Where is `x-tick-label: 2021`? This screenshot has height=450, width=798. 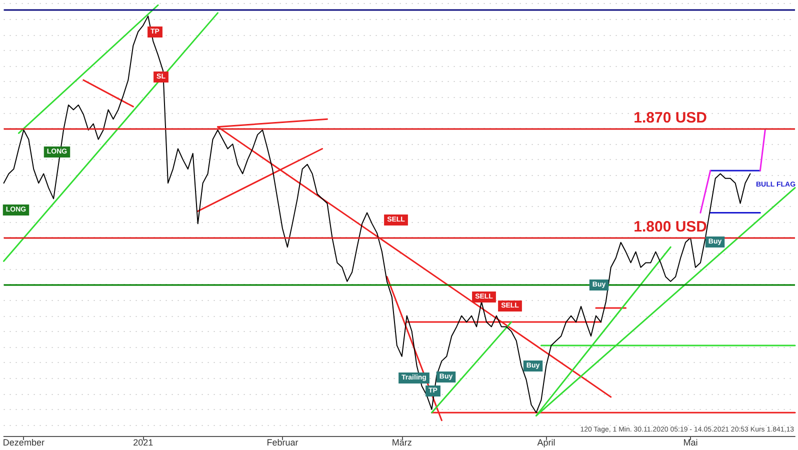
x-tick-label: 2021 is located at coordinates (143, 443).